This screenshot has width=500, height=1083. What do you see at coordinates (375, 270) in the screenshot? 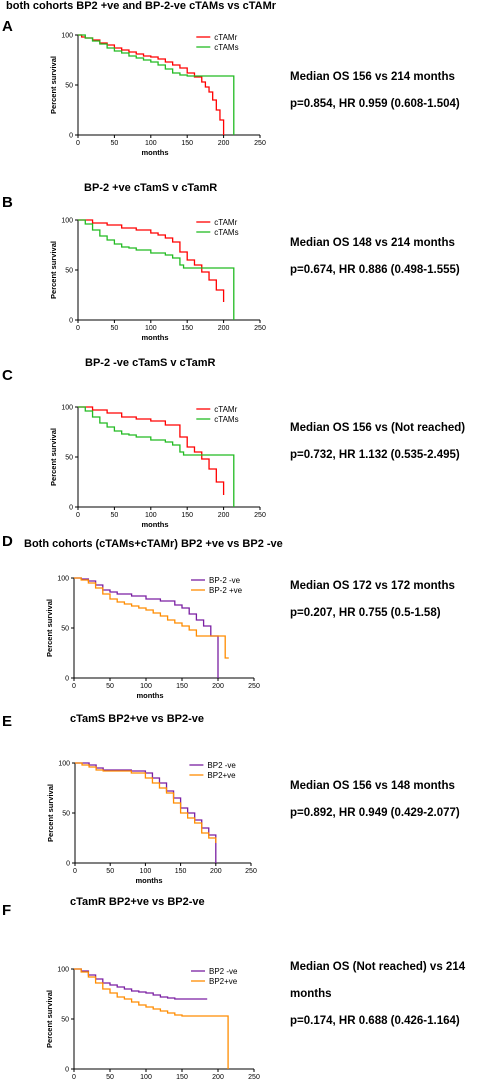
I see `p-value-text: p=0.674, HR 0.886 (0.498-1.555)` at bounding box center [375, 270].